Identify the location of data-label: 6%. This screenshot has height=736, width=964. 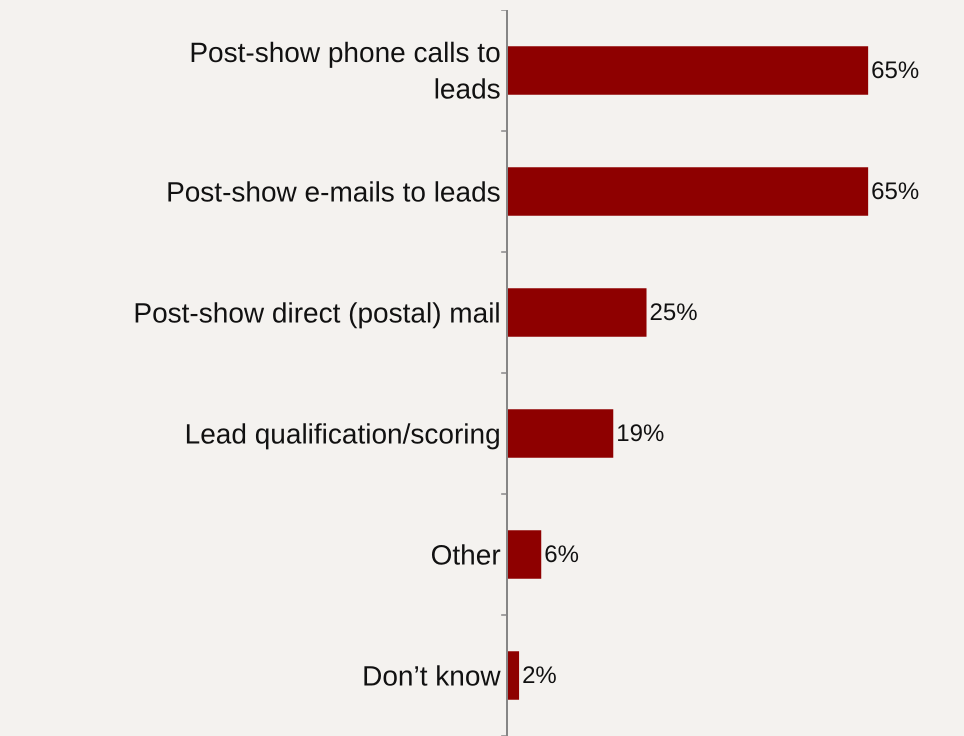
(561, 554).